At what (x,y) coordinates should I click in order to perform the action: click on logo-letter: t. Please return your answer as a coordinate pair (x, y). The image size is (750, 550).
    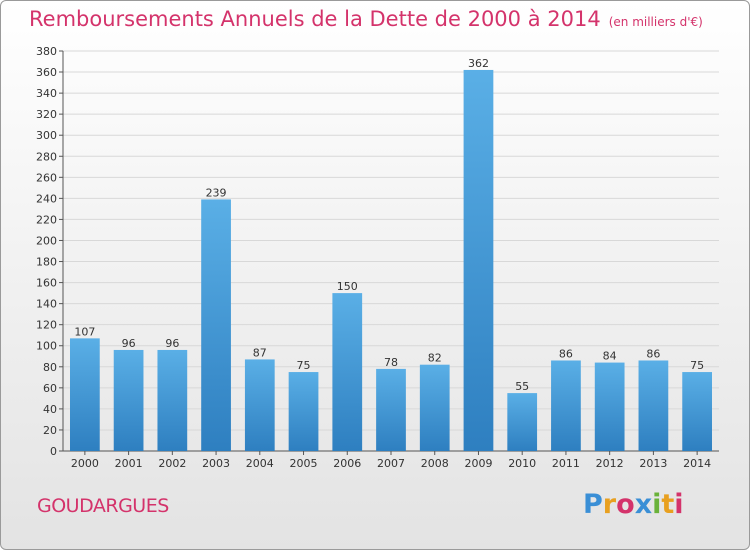
    Looking at the image, I should click on (668, 504).